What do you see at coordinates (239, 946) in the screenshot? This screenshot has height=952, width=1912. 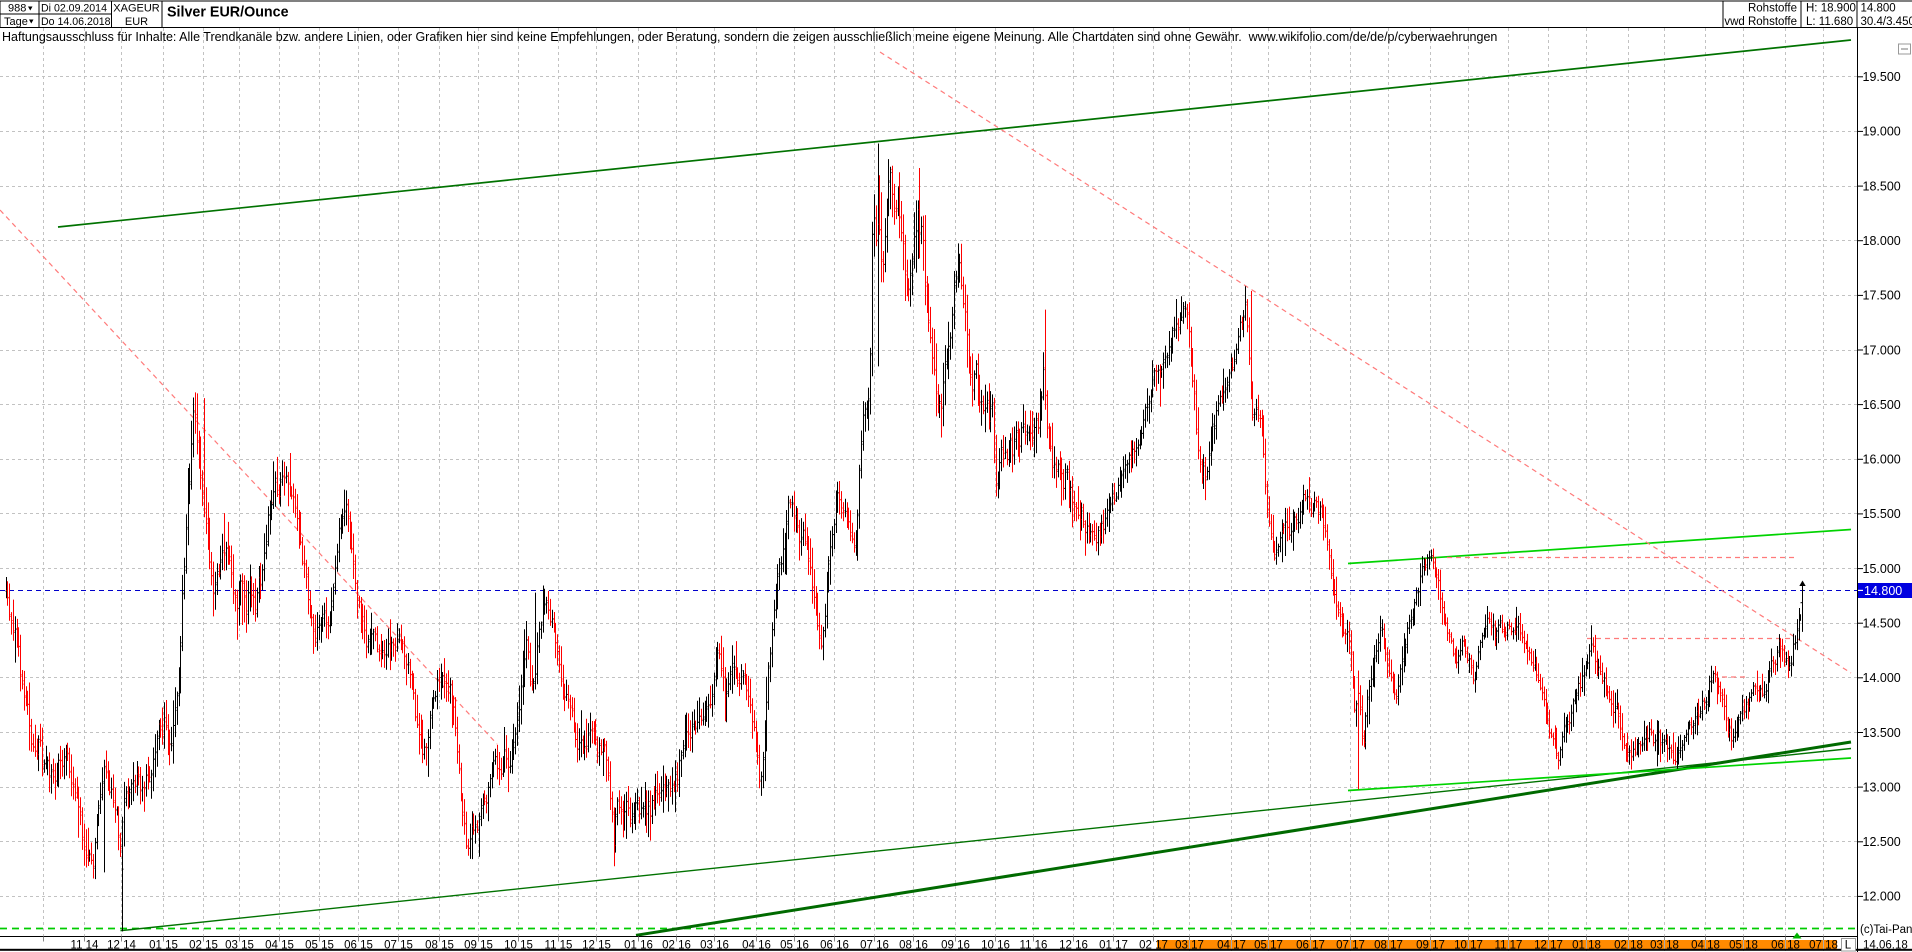 I see `svg-text: 03 15` at bounding box center [239, 946].